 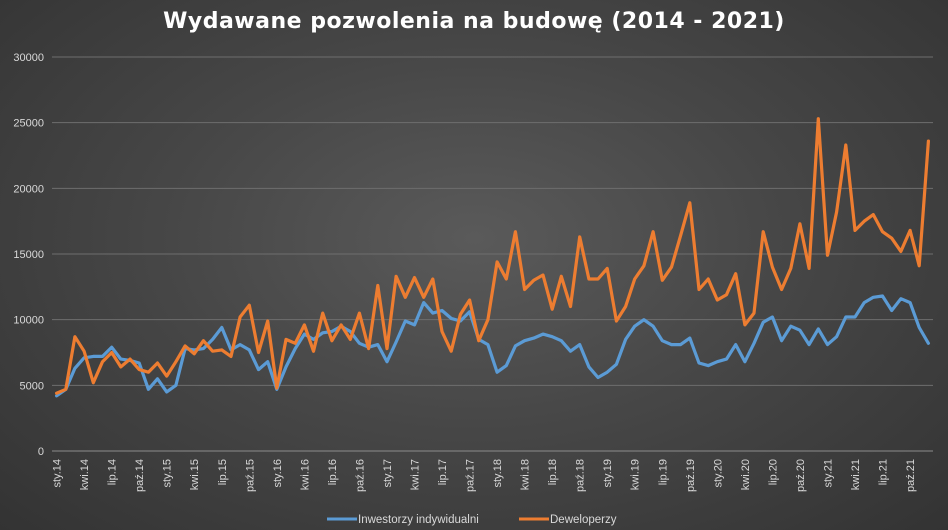 I want to click on x-tick-label: sty.20, so click(x=718, y=473).